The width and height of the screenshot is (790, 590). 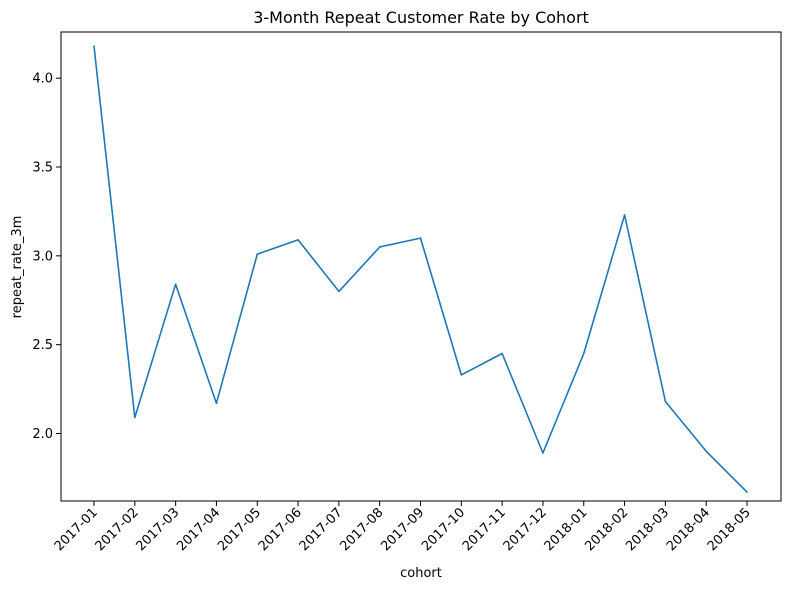 What do you see at coordinates (525, 529) in the screenshot?
I see `x-tick-label: 2017-12` at bounding box center [525, 529].